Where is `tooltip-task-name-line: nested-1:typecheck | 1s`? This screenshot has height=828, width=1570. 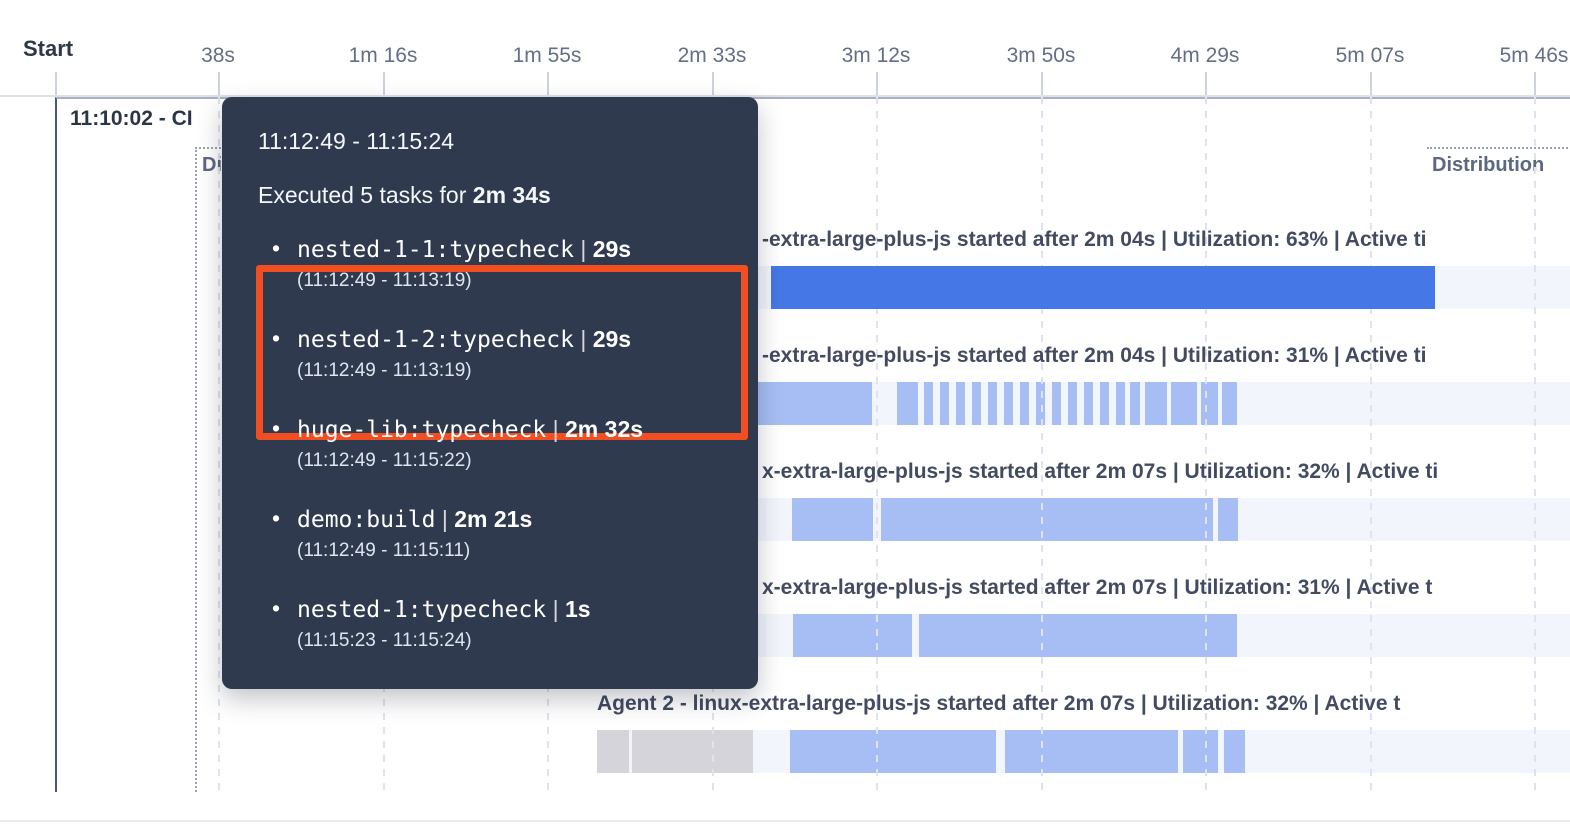 tooltip-task-name-line: nested-1:typecheck | 1s is located at coordinates (509, 609).